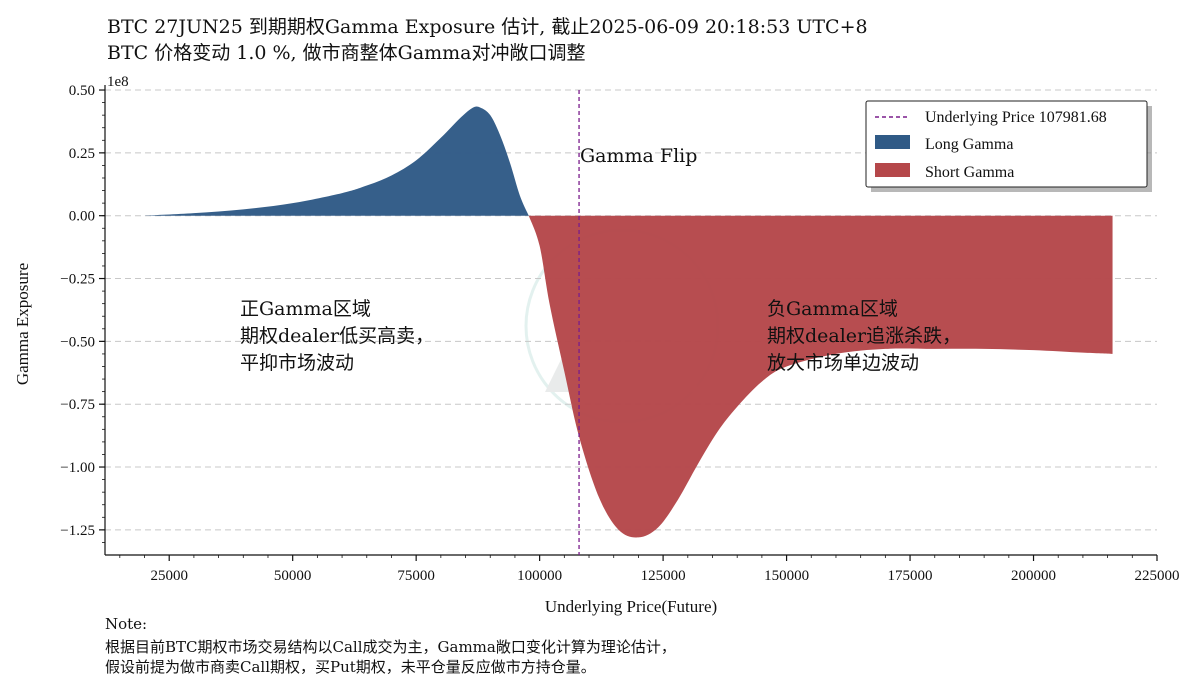 The width and height of the screenshot is (1200, 691). What do you see at coordinates (118, 82) in the screenshot?
I see `y-scale-label: 1e8` at bounding box center [118, 82].